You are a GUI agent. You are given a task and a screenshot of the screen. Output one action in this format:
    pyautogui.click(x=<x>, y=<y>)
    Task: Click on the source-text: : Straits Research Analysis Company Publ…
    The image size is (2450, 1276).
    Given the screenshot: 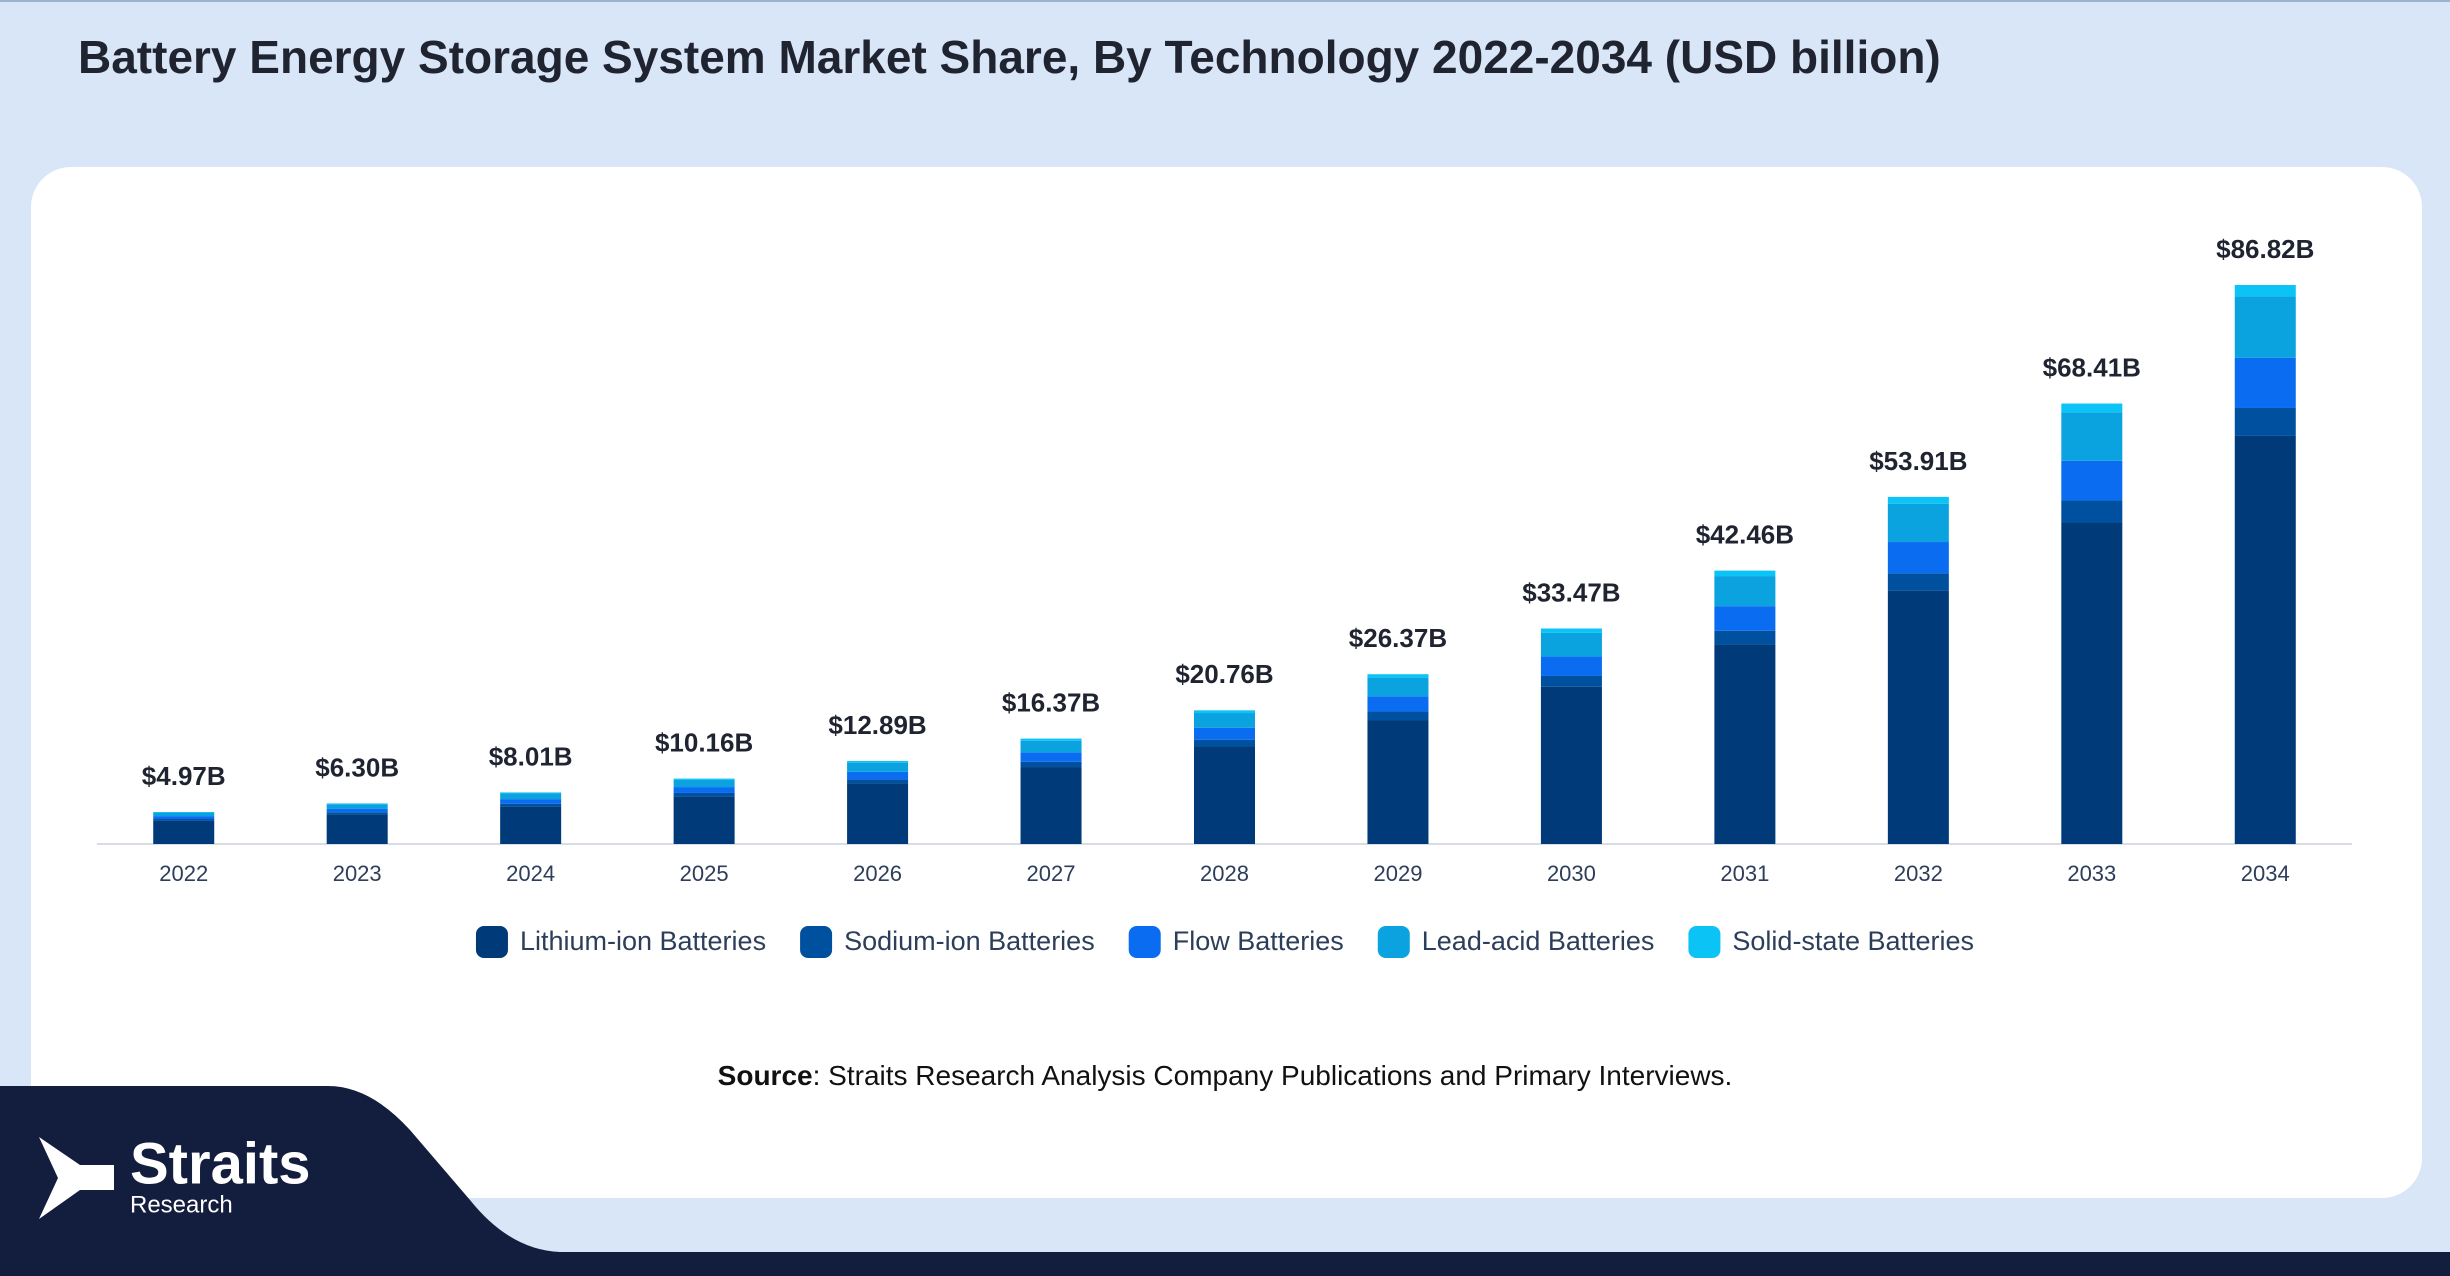 What is the action you would take?
    pyautogui.click(x=1273, y=1075)
    